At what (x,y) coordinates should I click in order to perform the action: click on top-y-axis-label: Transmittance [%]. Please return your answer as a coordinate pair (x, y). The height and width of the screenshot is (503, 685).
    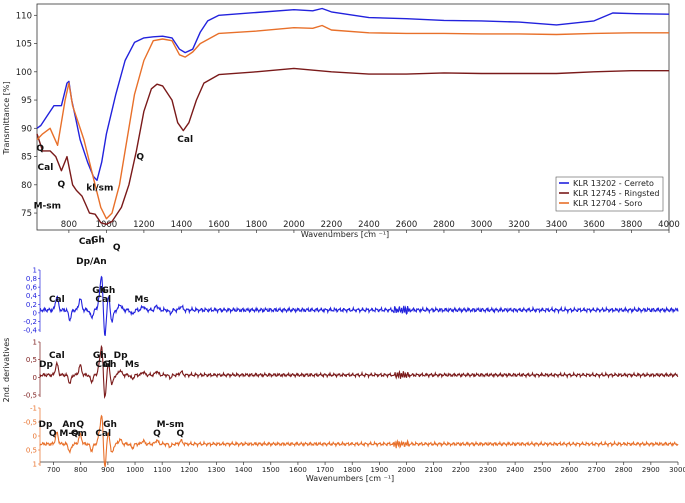
    Looking at the image, I should click on (6, 118).